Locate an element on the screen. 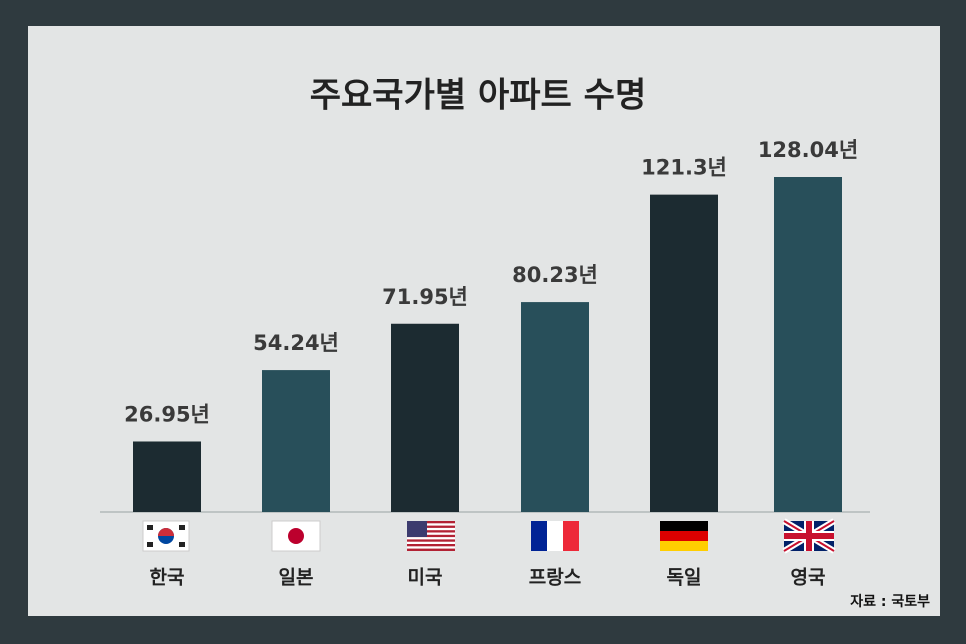 The height and width of the screenshot is (644, 966). flag-uk is located at coordinates (809, 536).